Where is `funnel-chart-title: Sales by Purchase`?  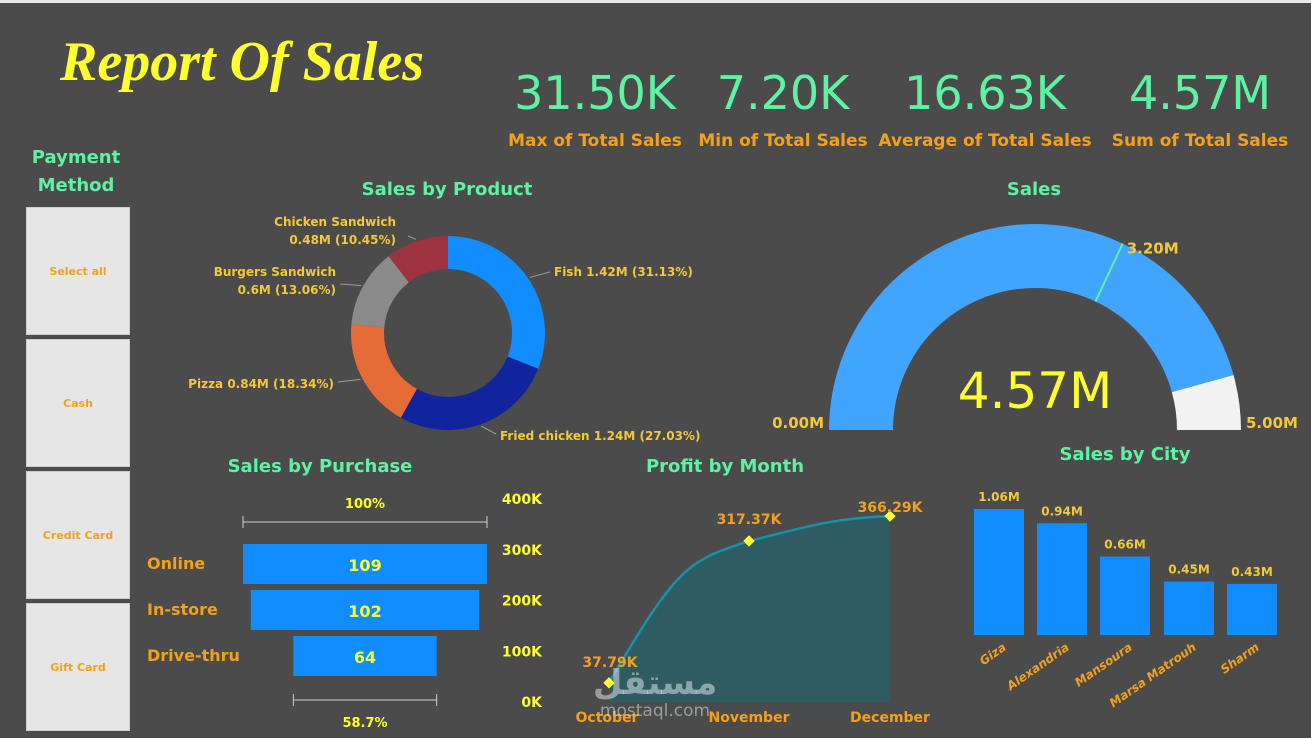 funnel-chart-title: Sales by Purchase is located at coordinates (320, 466).